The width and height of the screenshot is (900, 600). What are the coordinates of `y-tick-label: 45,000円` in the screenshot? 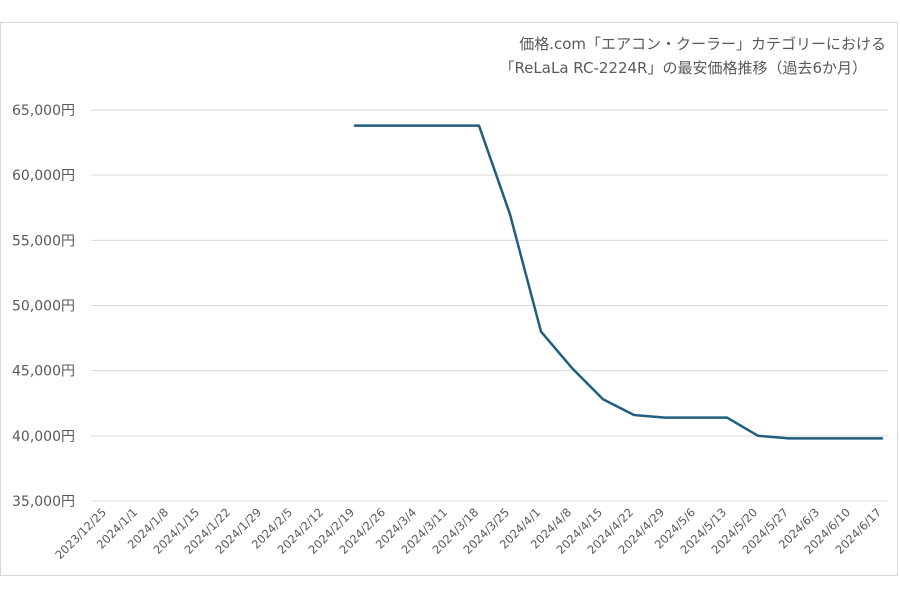 It's located at (43, 372).